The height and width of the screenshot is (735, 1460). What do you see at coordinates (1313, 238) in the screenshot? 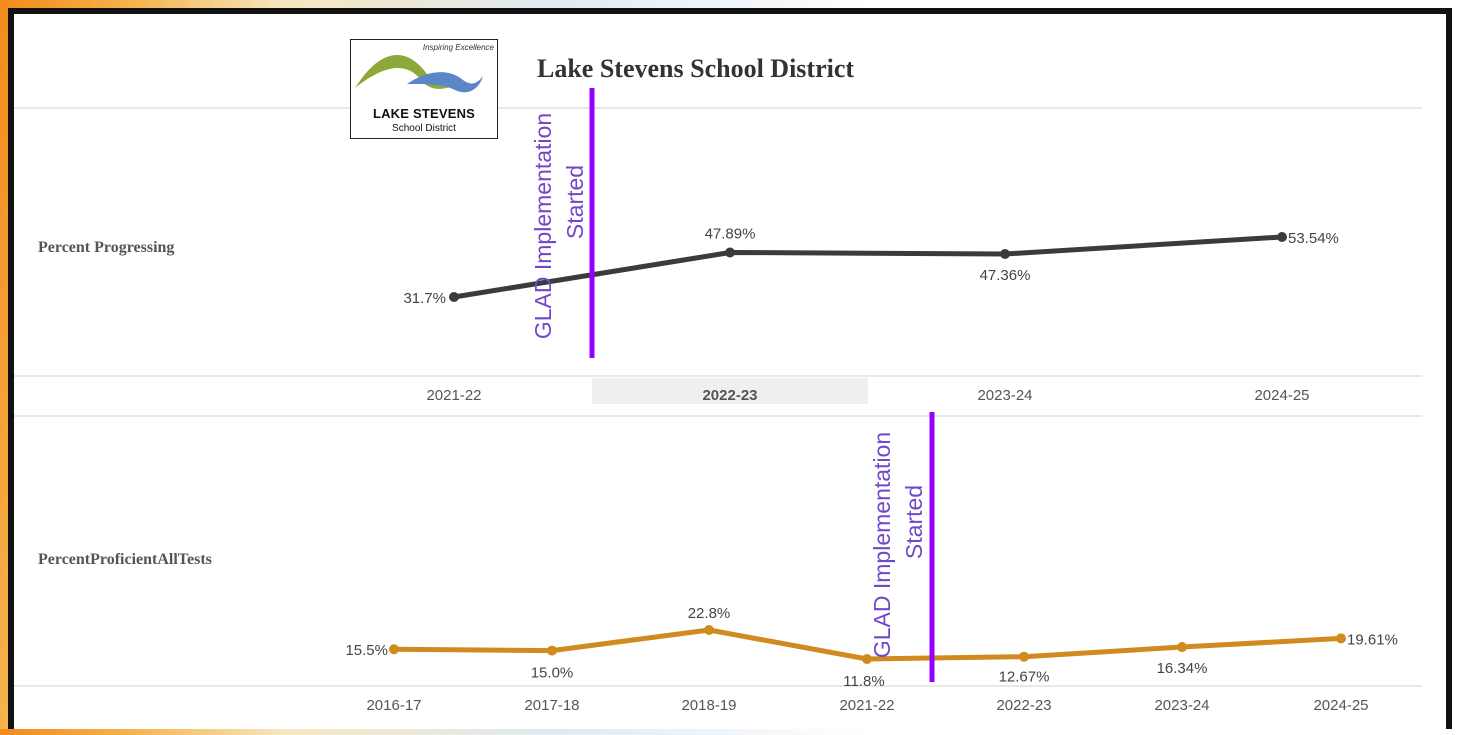
I see `data-label-2024-25: 53.54%` at bounding box center [1313, 238].